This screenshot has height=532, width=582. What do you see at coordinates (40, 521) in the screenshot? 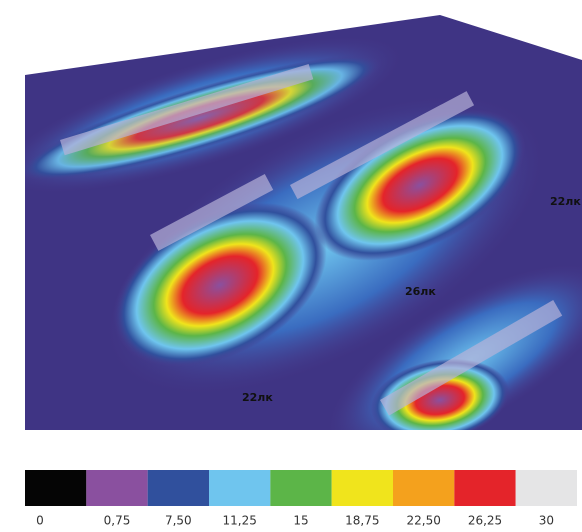
I see `legend-label: 0` at bounding box center [40, 521].